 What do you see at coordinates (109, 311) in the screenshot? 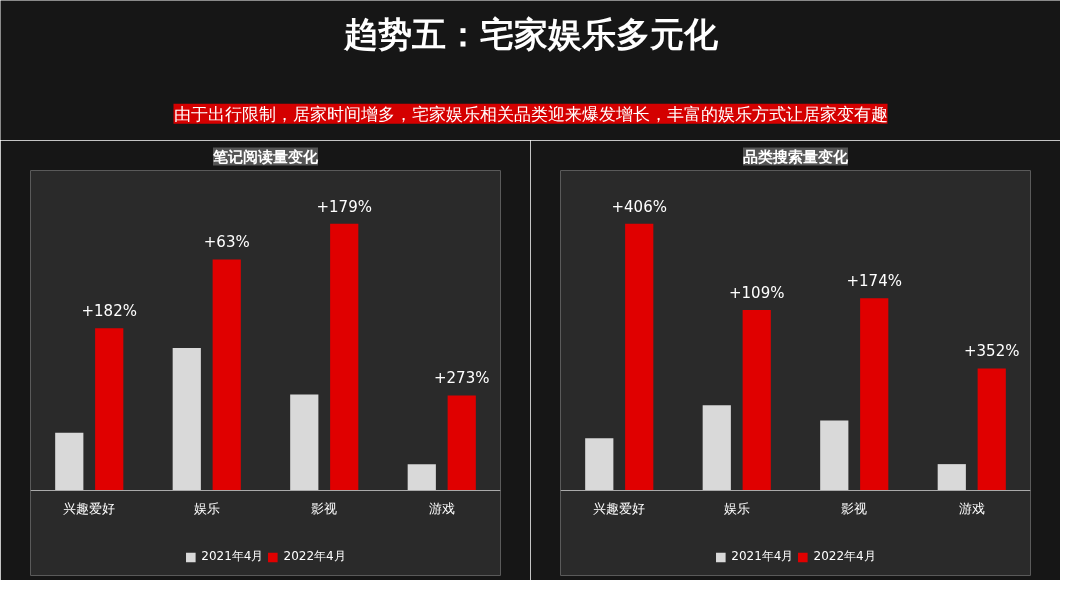
I see `annotation: +182%` at bounding box center [109, 311].